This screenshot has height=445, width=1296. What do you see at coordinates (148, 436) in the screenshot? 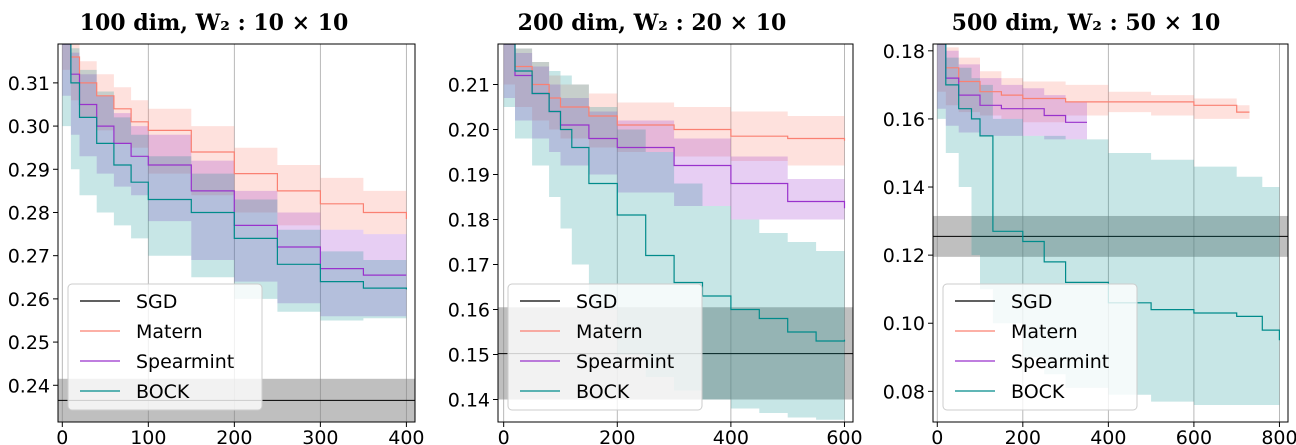
I see `x-tick-label-1-1: 100` at bounding box center [148, 436].